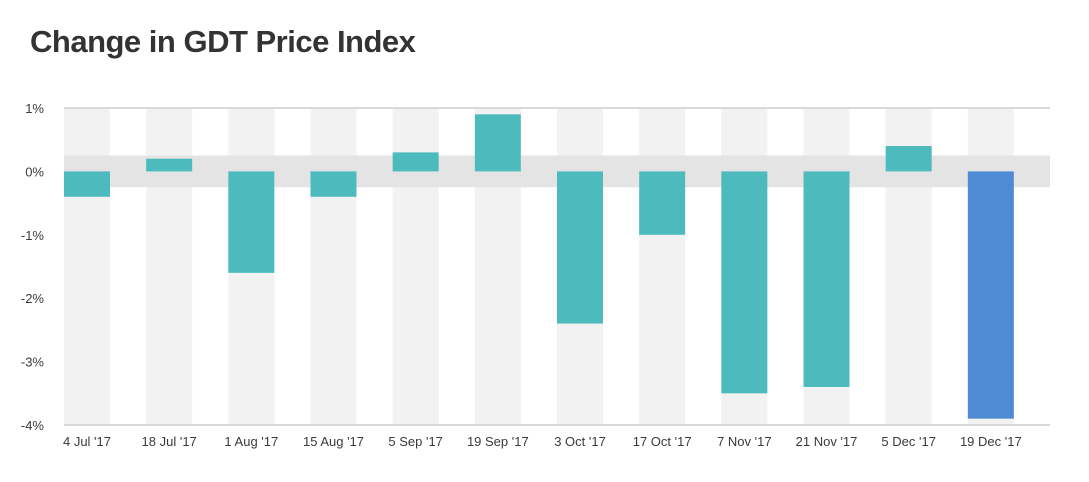 The height and width of the screenshot is (482, 1089). Describe the element at coordinates (87, 441) in the screenshot. I see `x-tick-label: 4 Jul '17` at that location.